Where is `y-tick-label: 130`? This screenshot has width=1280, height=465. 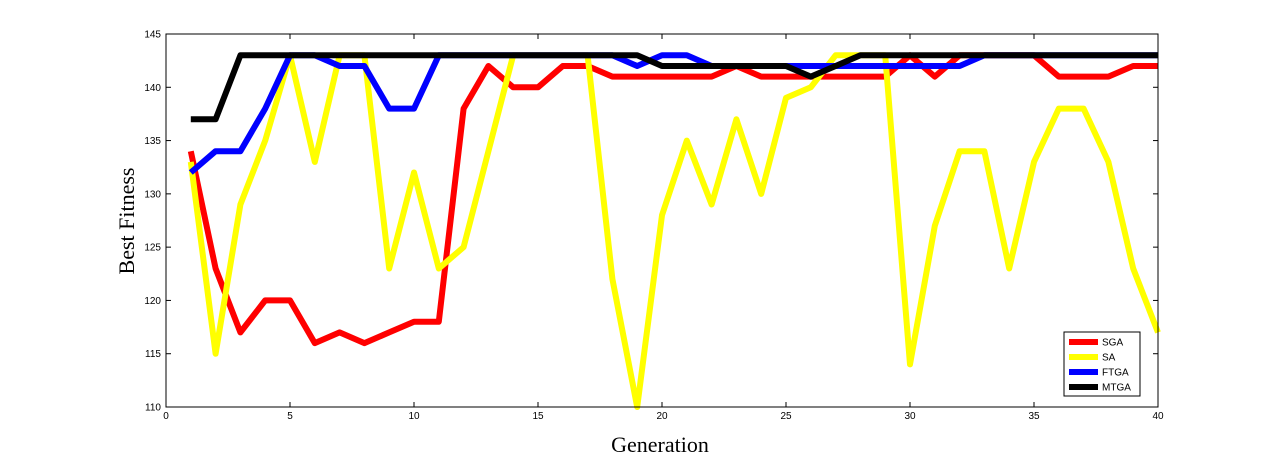
y-tick-label: 130 is located at coordinates (152, 194).